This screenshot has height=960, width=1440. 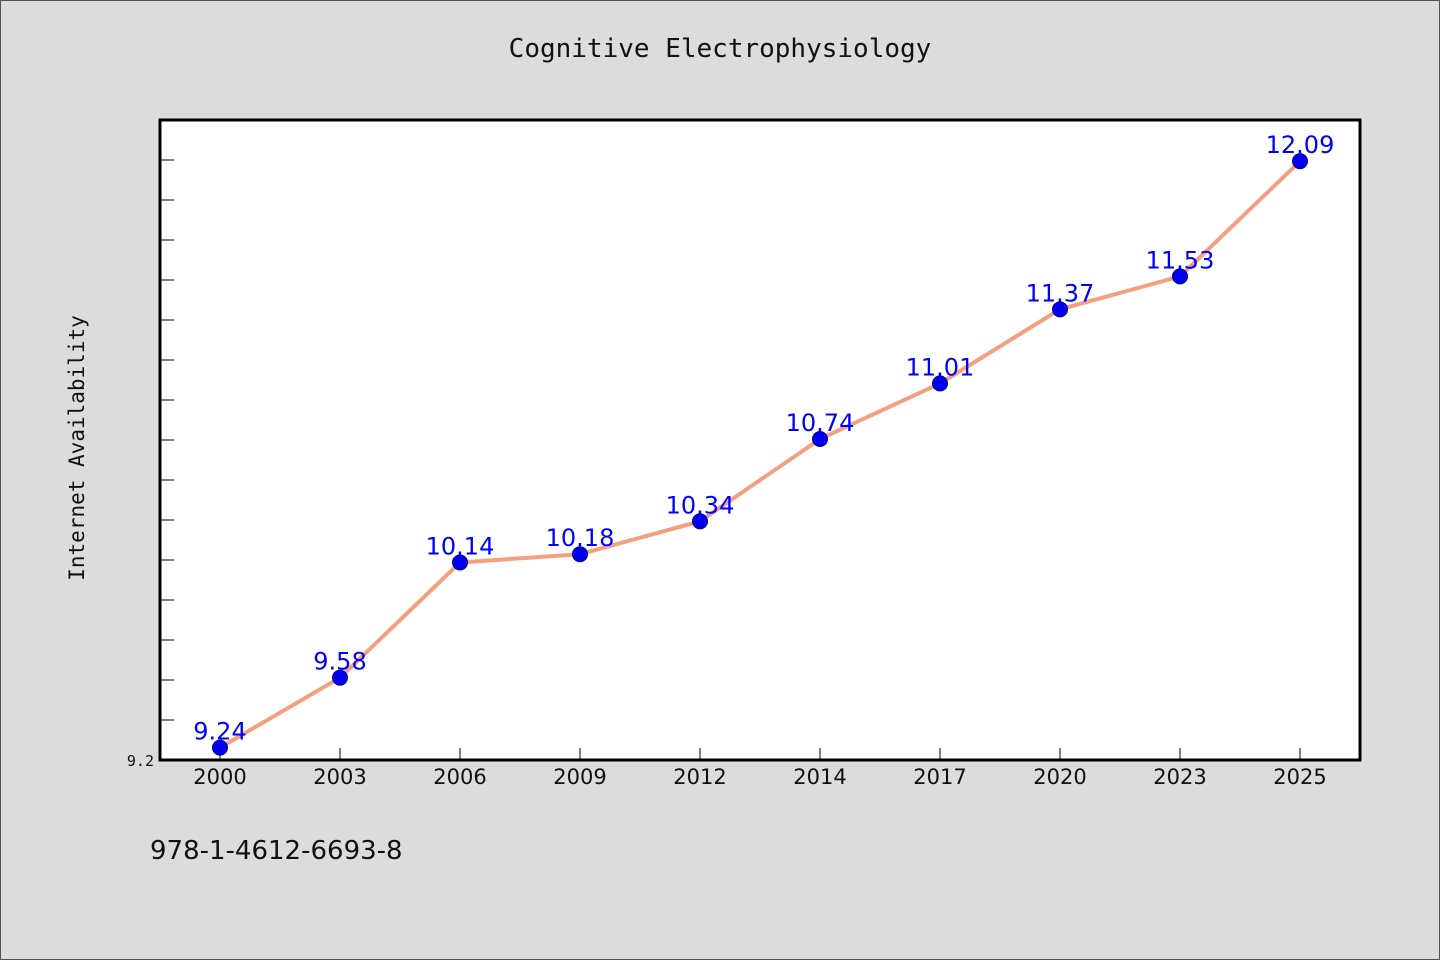 I want to click on data-label: 9.24, so click(x=219, y=732).